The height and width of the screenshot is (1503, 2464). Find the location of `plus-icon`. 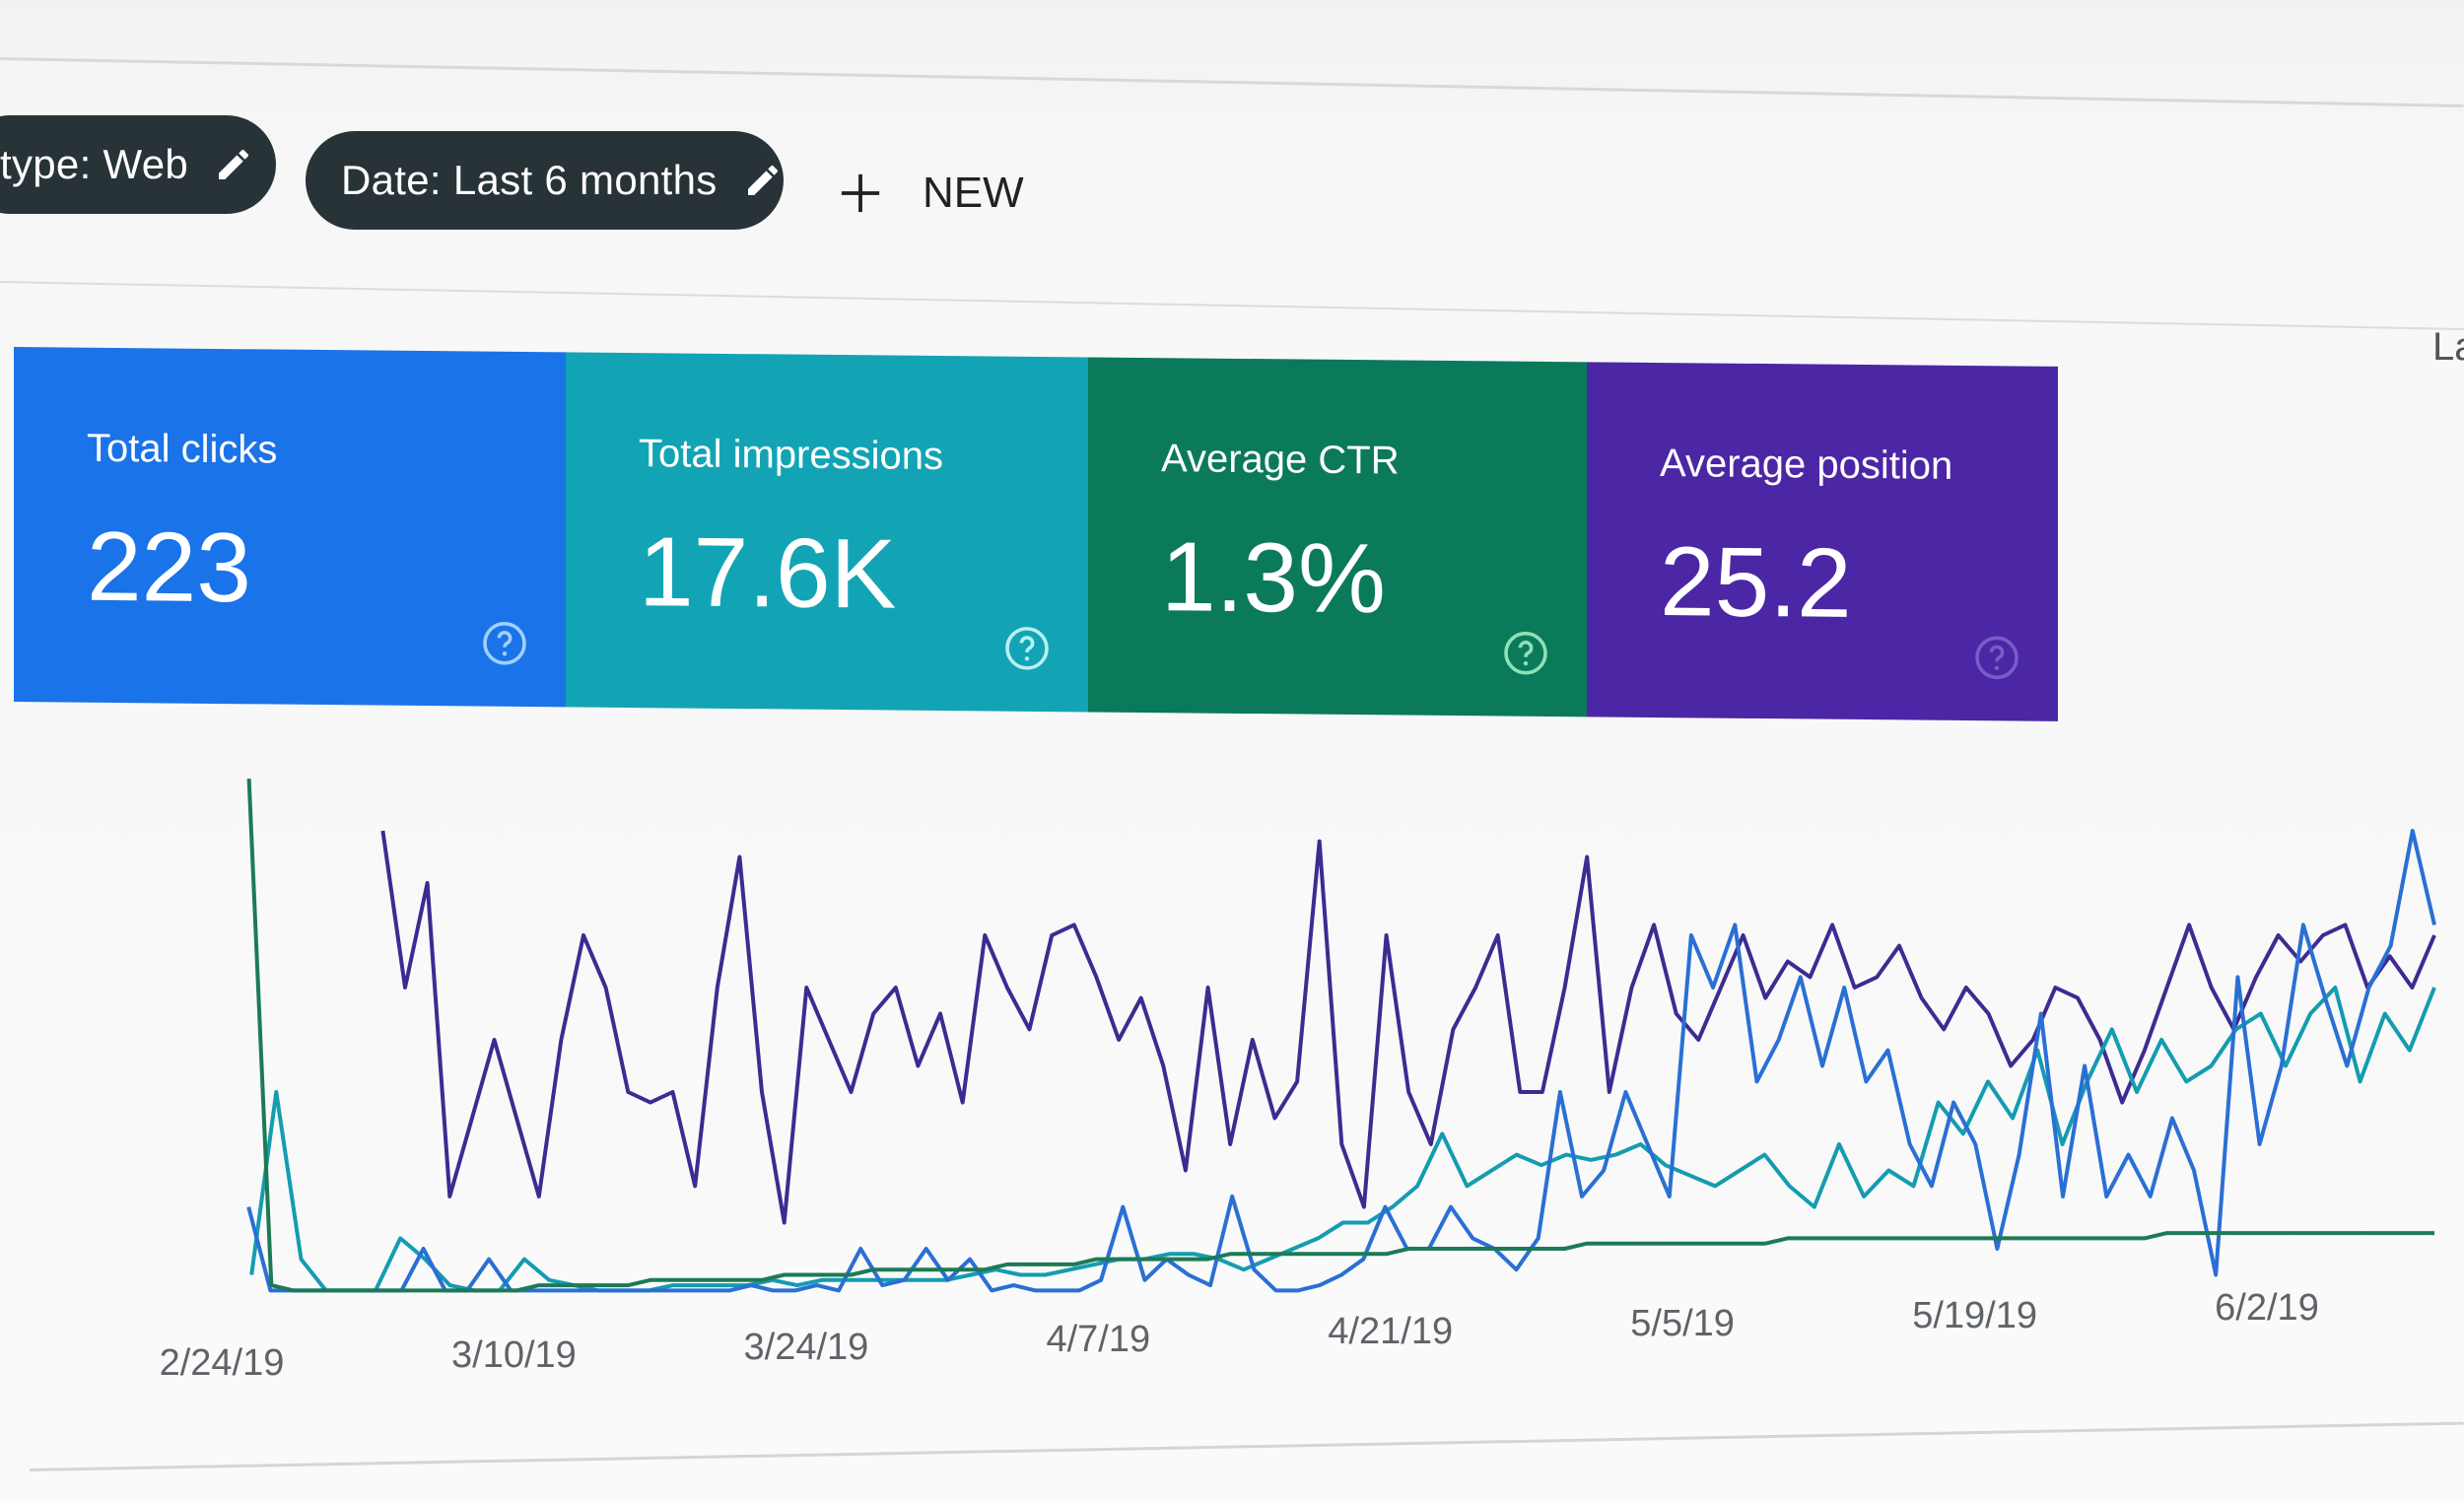

plus-icon is located at coordinates (860, 193).